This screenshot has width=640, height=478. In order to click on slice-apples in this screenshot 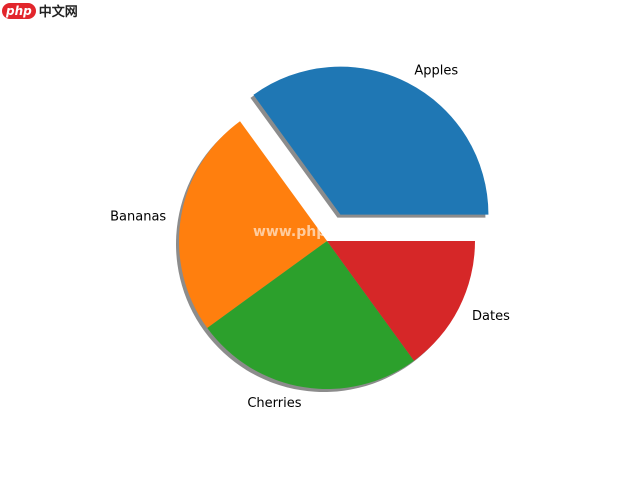, I will do `click(371, 140)`.